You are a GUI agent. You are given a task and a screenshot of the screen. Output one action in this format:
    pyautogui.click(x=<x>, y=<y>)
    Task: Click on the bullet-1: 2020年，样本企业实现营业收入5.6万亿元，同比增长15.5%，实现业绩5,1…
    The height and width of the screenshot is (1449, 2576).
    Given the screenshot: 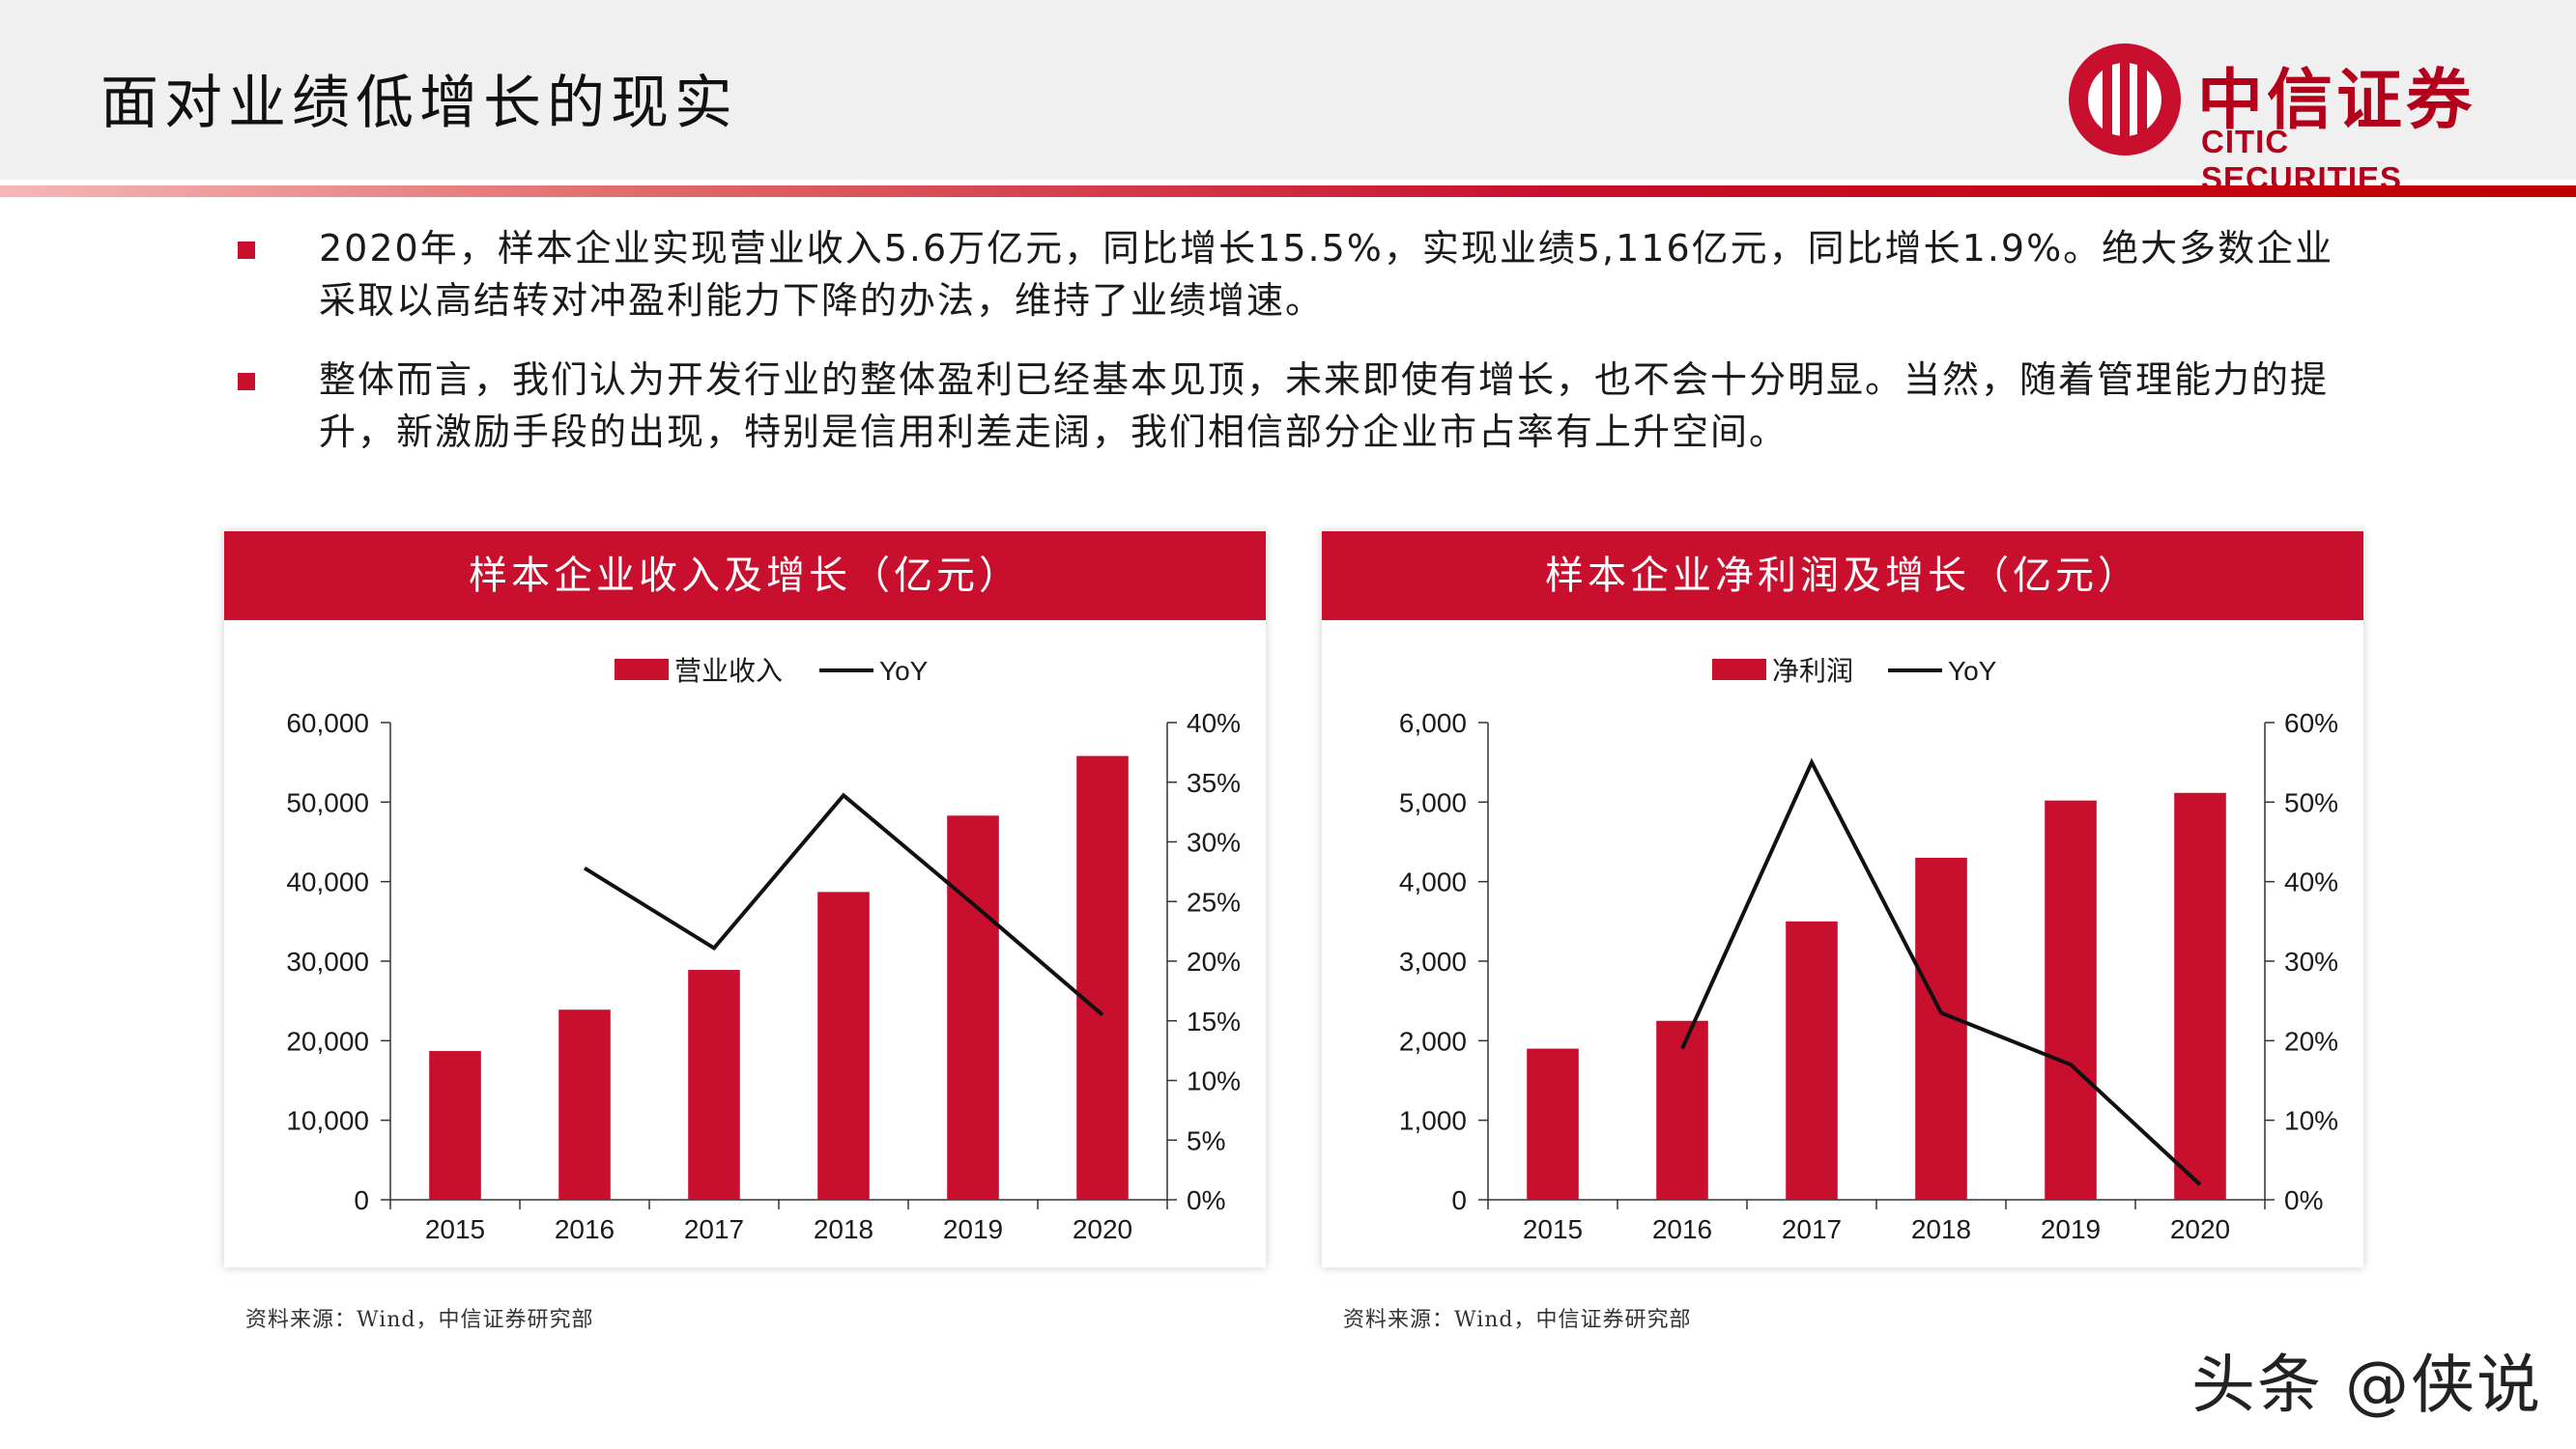 What is the action you would take?
    pyautogui.click(x=1303, y=274)
    